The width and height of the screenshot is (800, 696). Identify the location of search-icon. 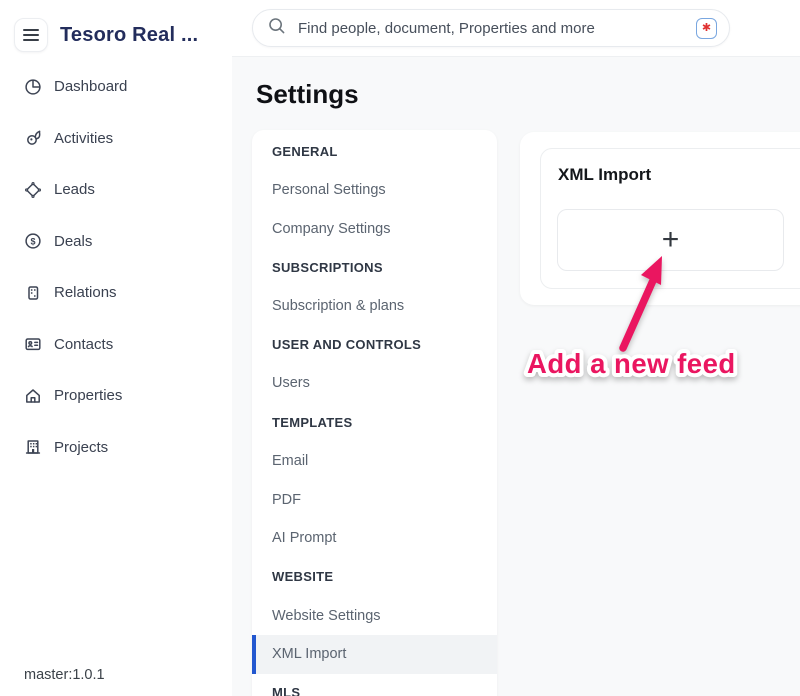
(277, 28).